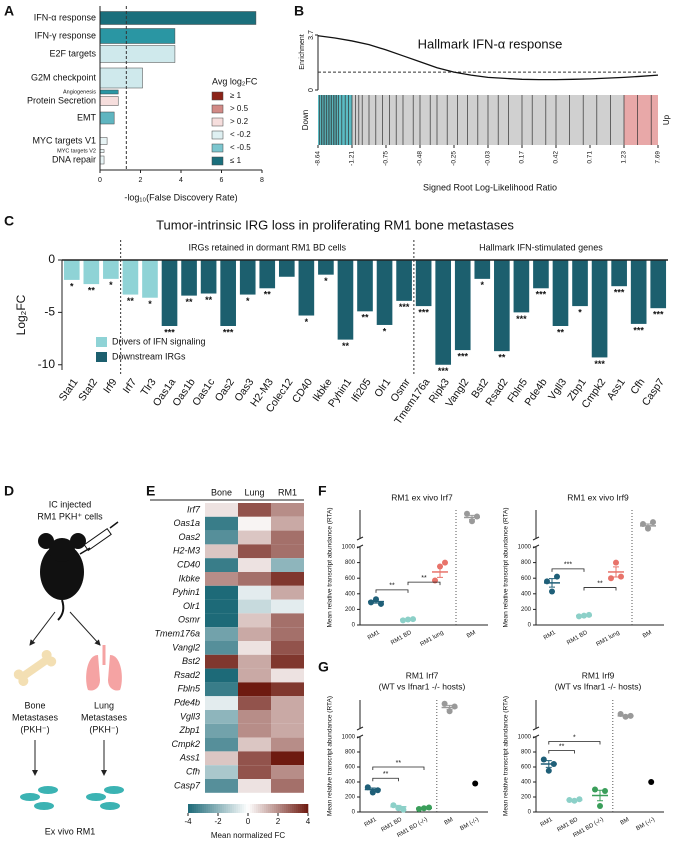 The height and width of the screenshot is (854, 674). I want to click on x-tick-label: 0.71, so click(590, 157).